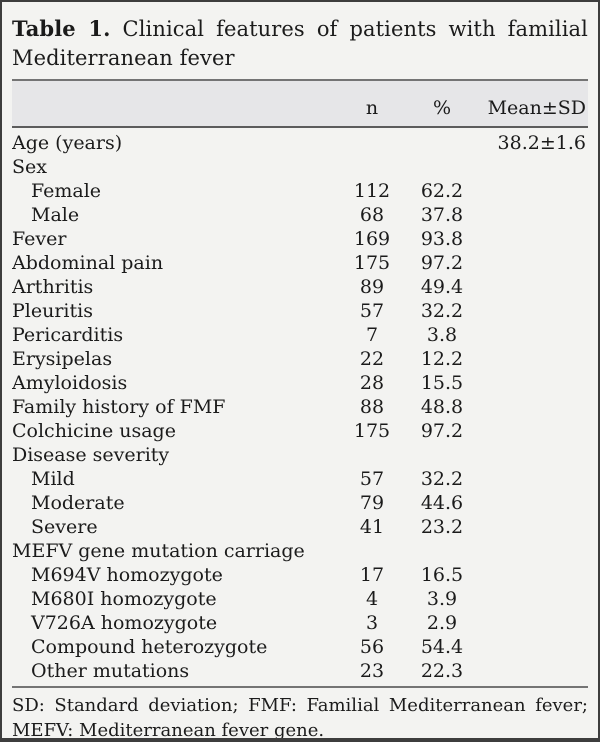  Describe the element at coordinates (62, 359) in the screenshot. I see `row-label: Erysipelas` at that location.